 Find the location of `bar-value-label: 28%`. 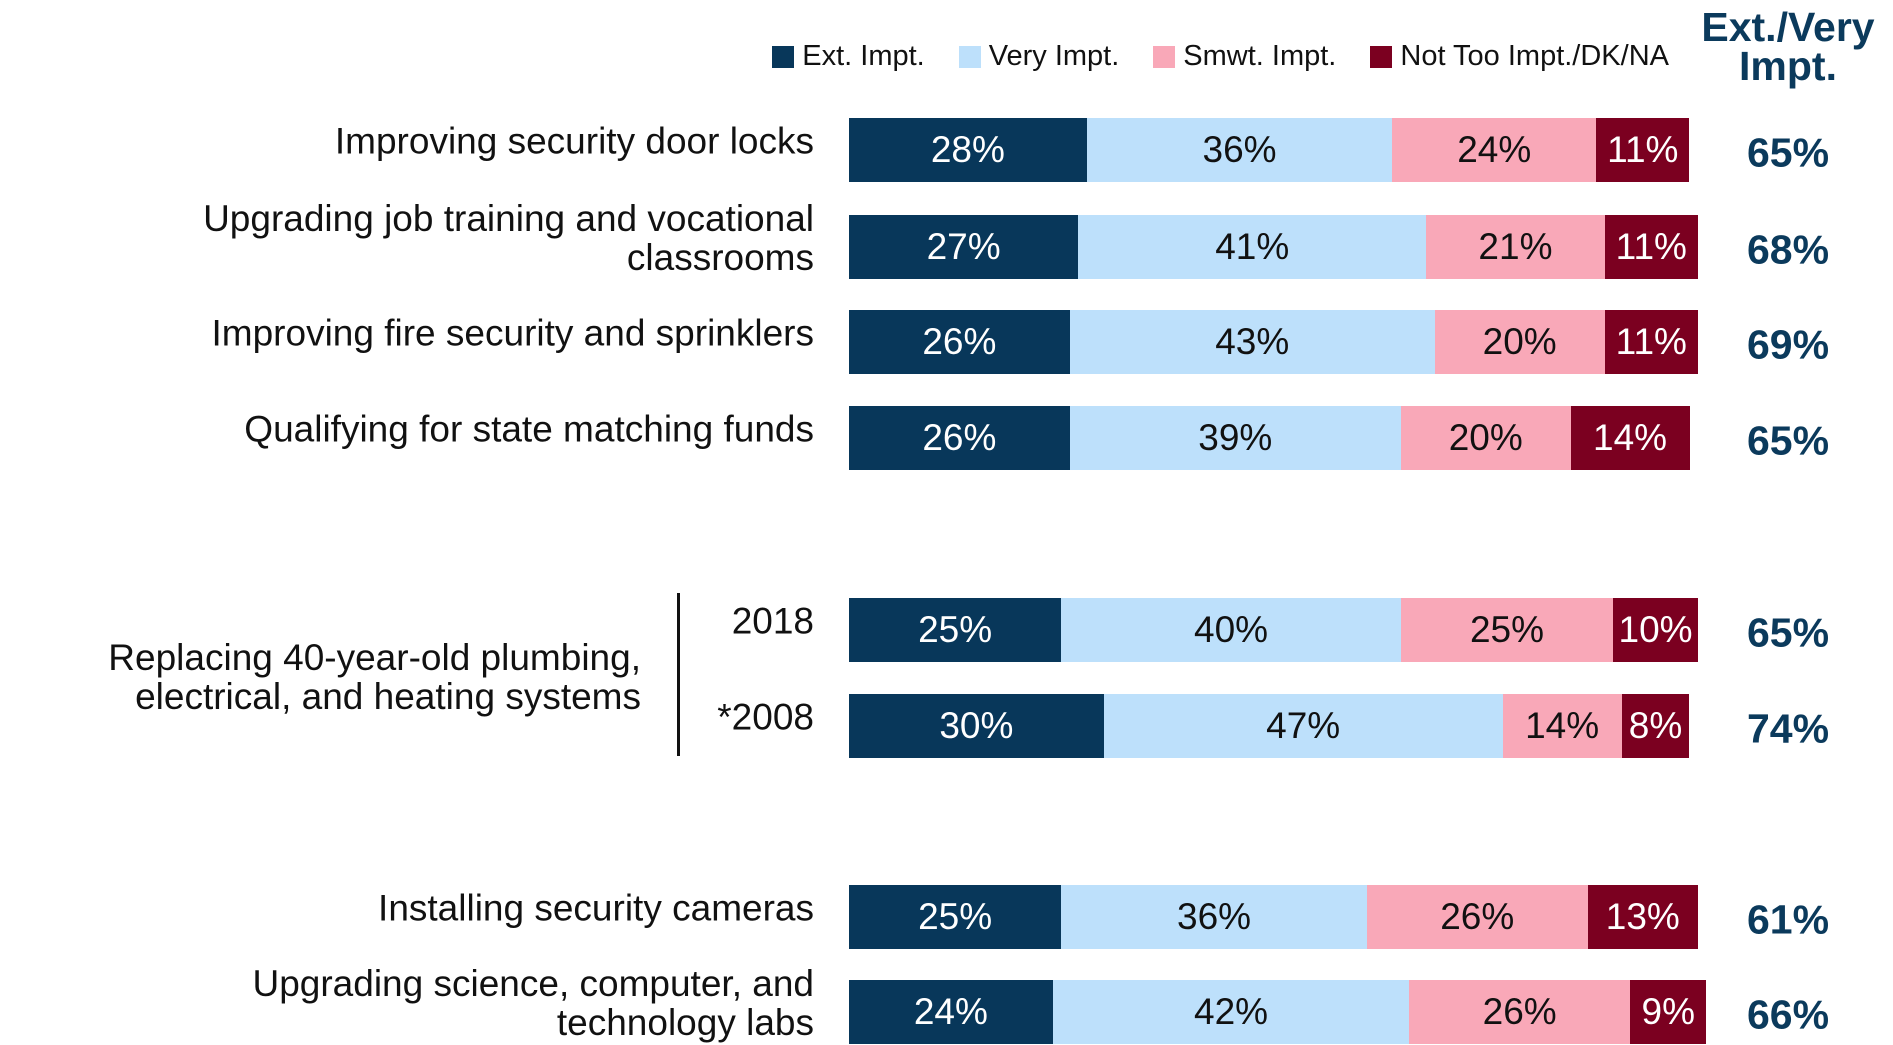

bar-value-label: 28% is located at coordinates (967, 149).